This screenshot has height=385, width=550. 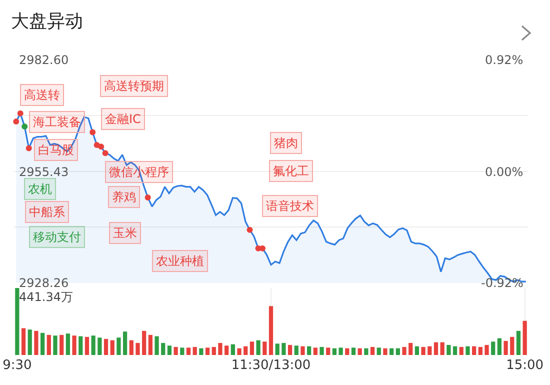 I want to click on y-tick-label: 2928.26, so click(x=44, y=283).